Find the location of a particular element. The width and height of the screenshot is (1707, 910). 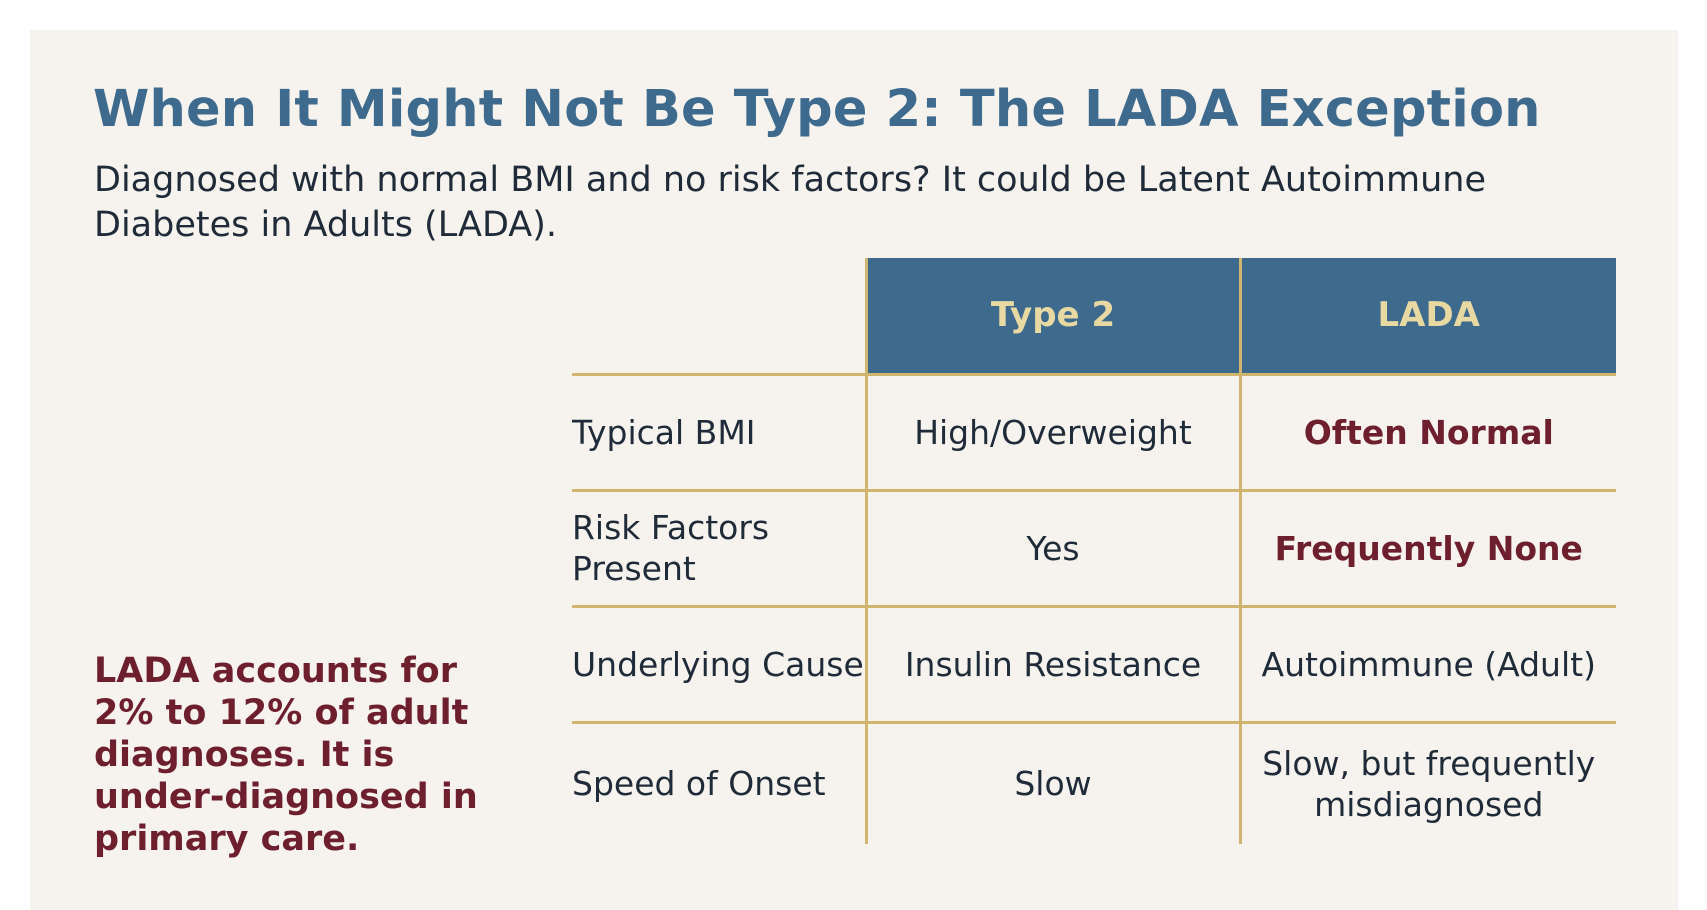

lada-value: Frequently None is located at coordinates (1427, 549).